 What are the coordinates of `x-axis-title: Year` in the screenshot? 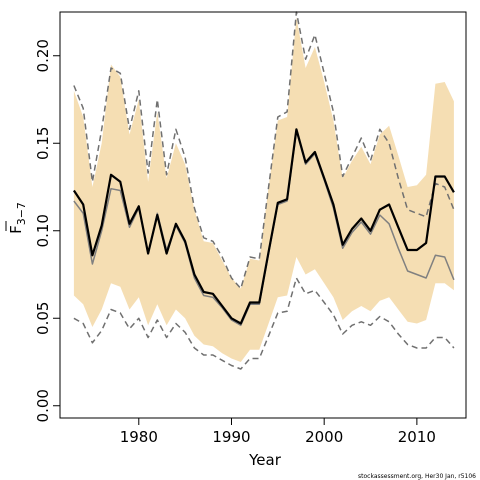 It's located at (265, 460).